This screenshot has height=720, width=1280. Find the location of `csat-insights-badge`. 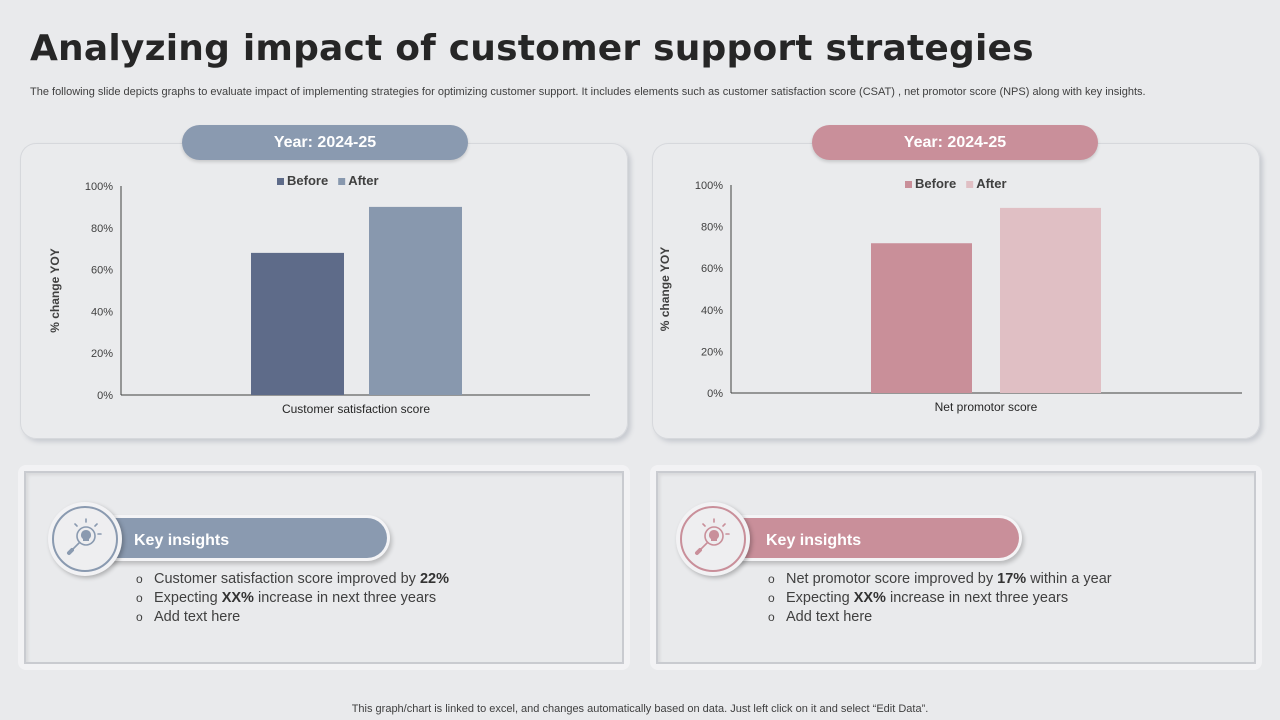

csat-insights-badge is located at coordinates (85, 539).